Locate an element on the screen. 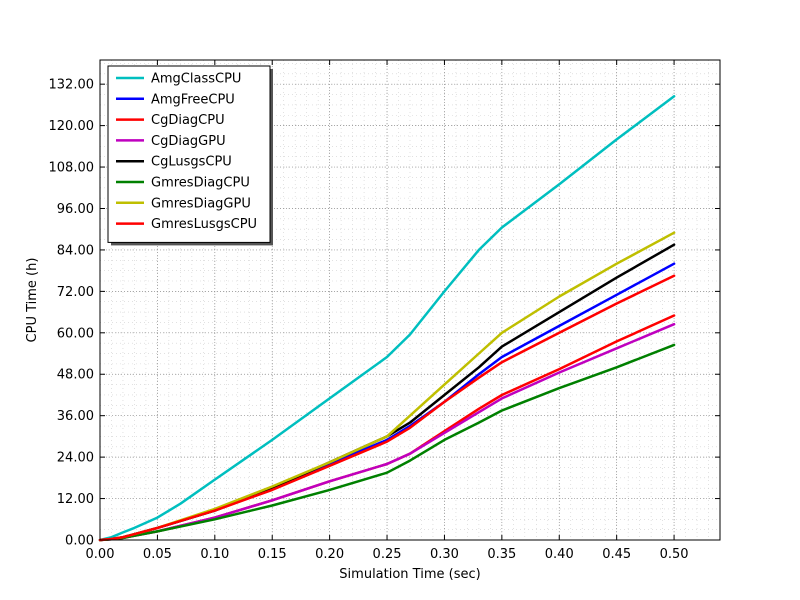  legend-label: GmresDiagGPU is located at coordinates (201, 203).